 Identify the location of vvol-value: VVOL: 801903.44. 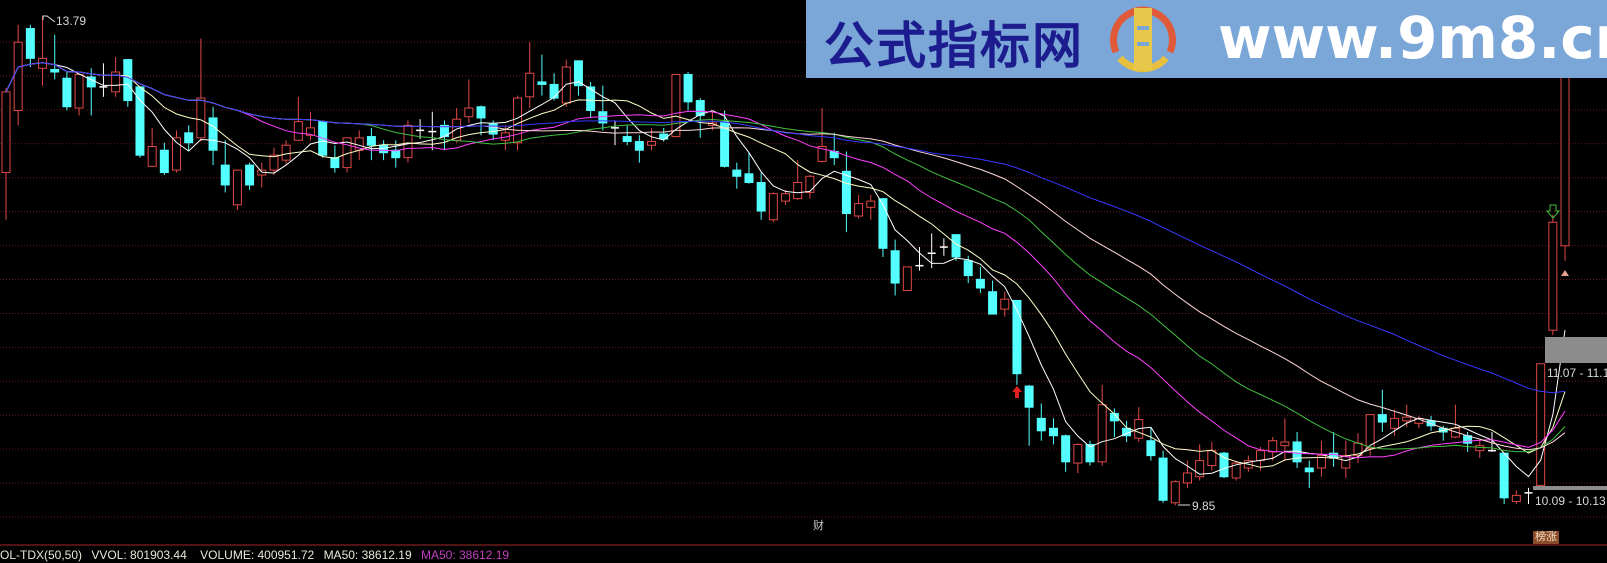
(139, 555).